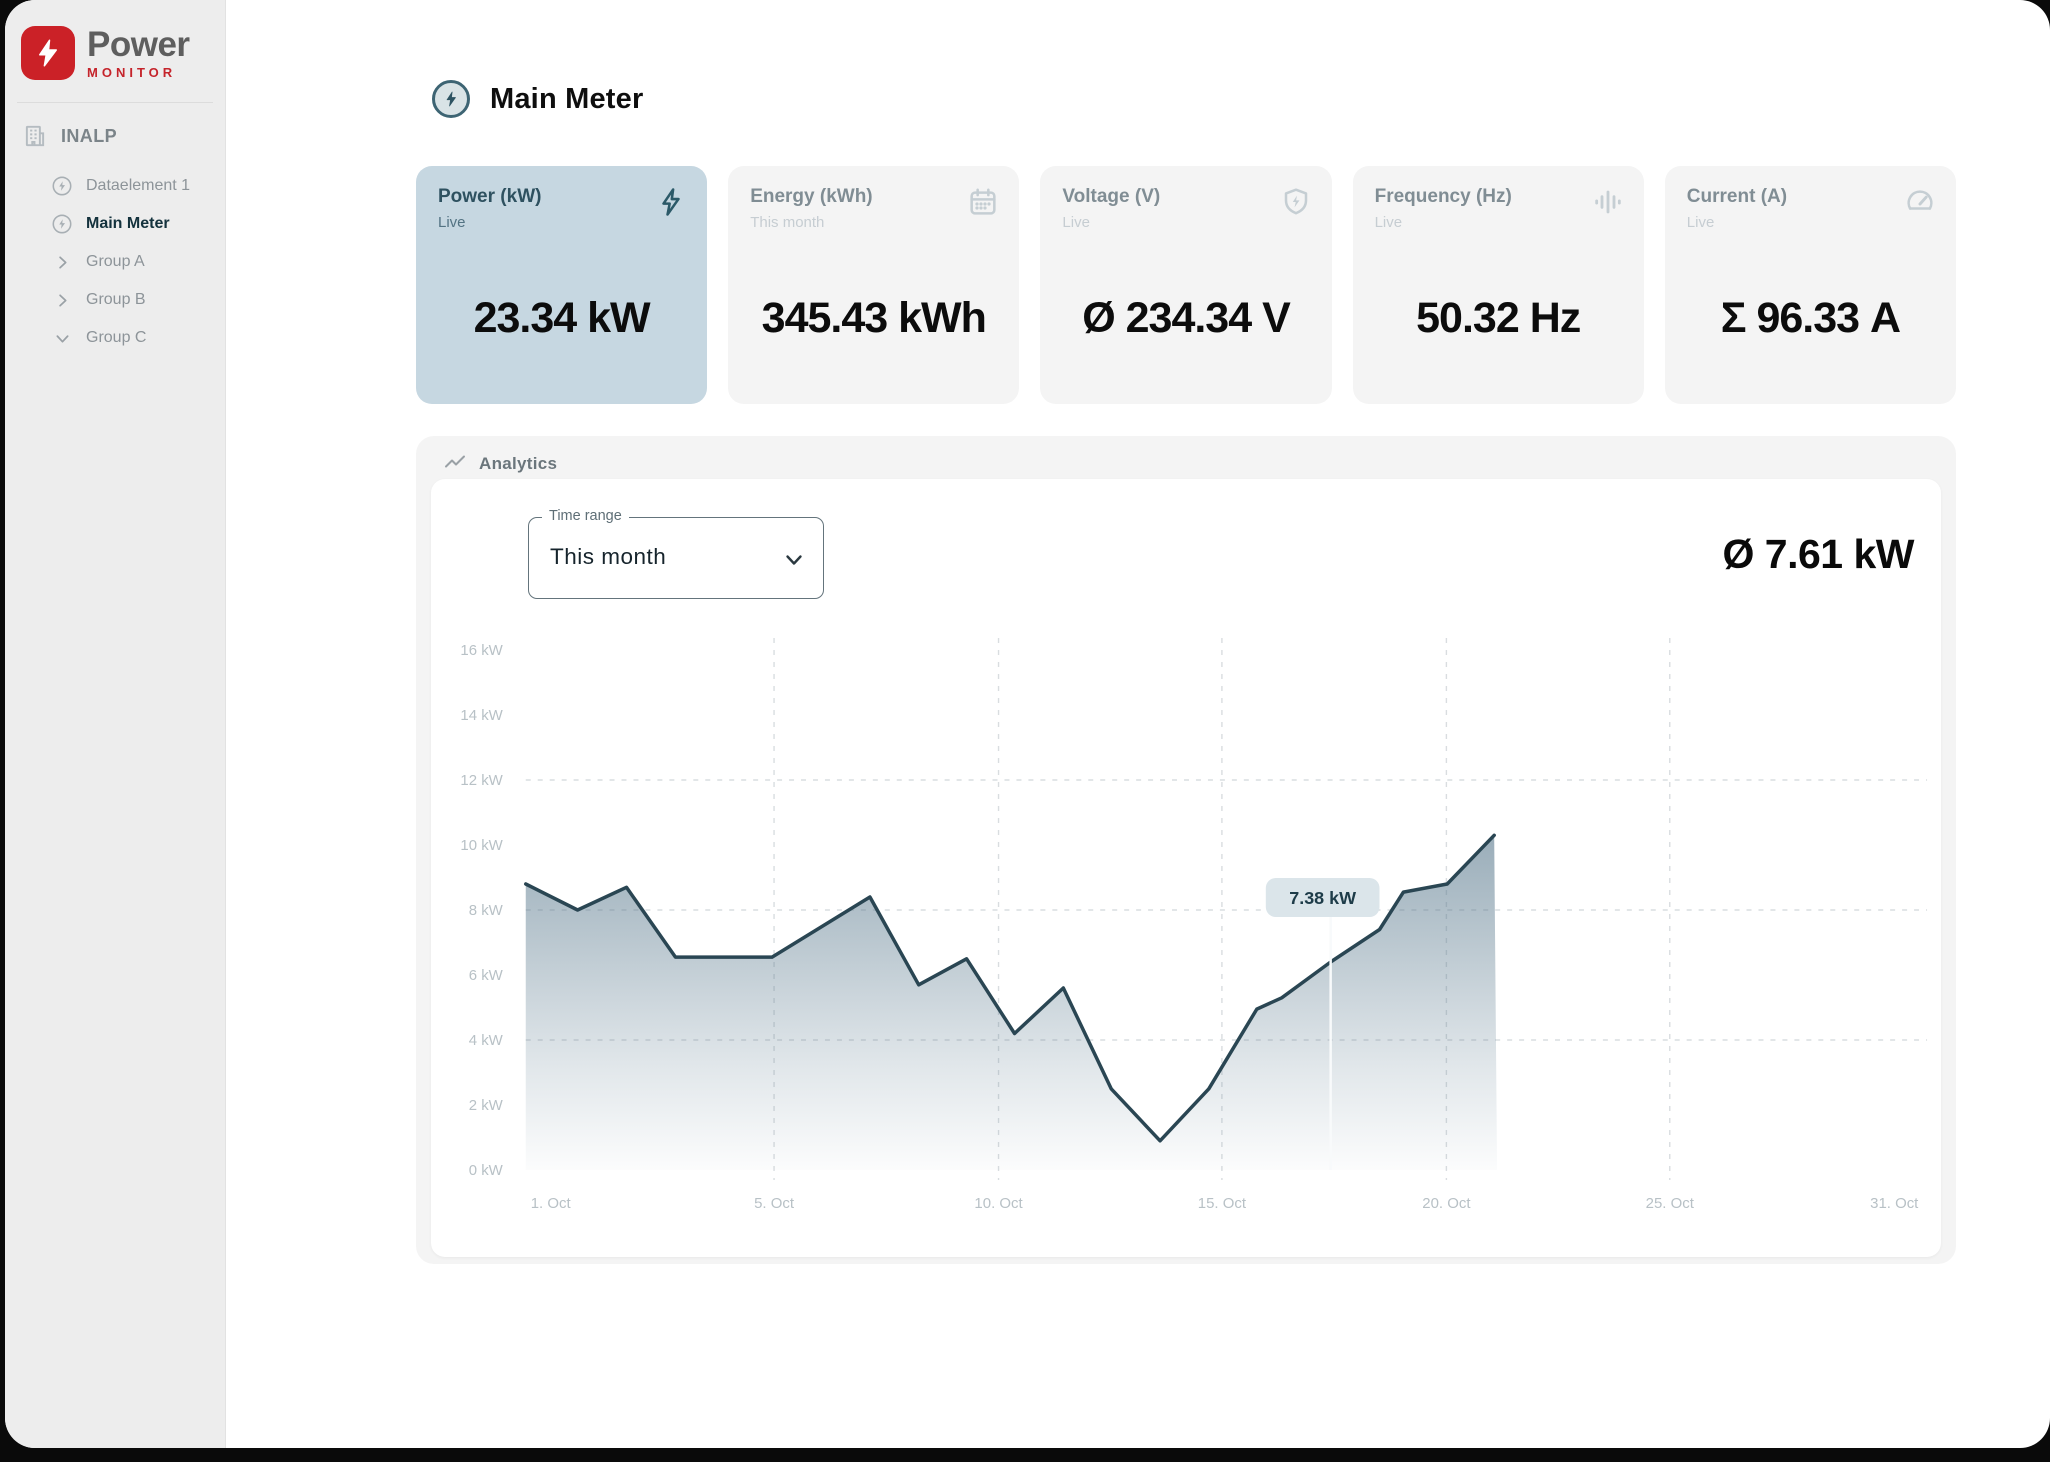  I want to click on card-title: Voltage (V), so click(1111, 196).